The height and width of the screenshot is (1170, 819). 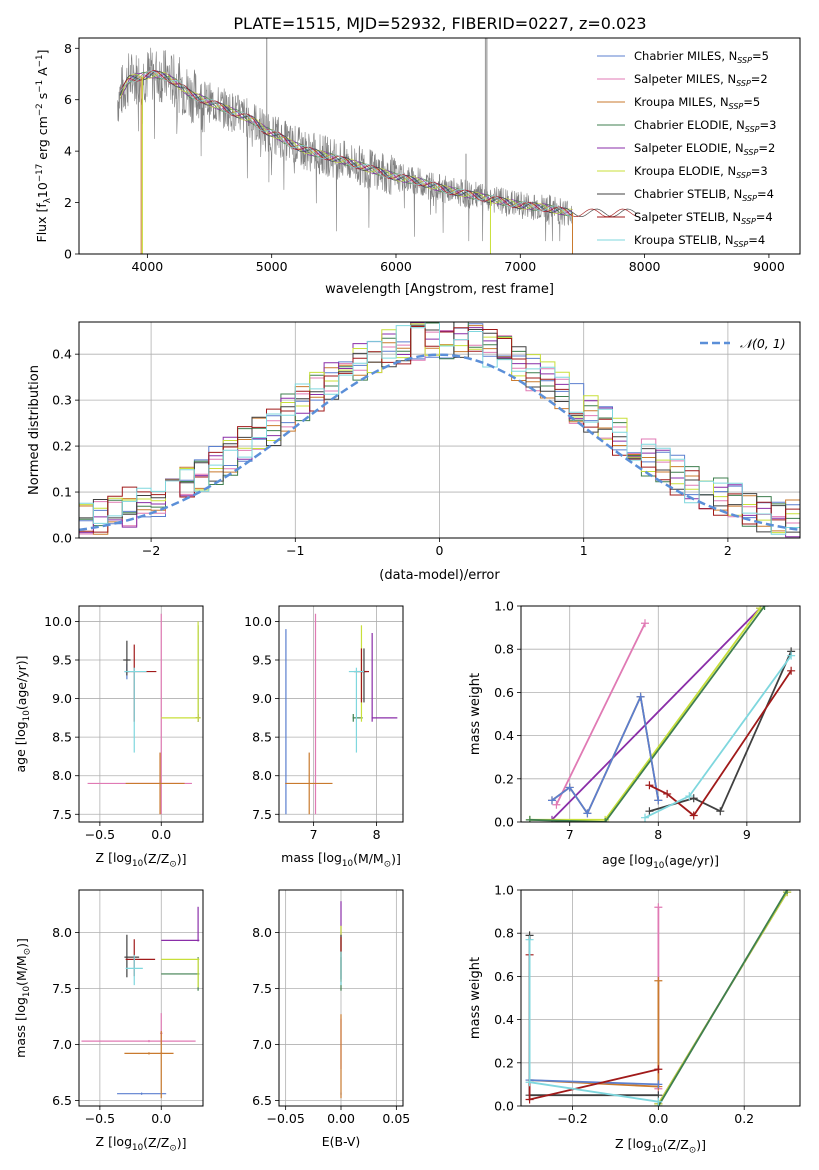 What do you see at coordinates (41, 223) in the screenshot?
I see `label-part: Flux [f` at bounding box center [41, 223].